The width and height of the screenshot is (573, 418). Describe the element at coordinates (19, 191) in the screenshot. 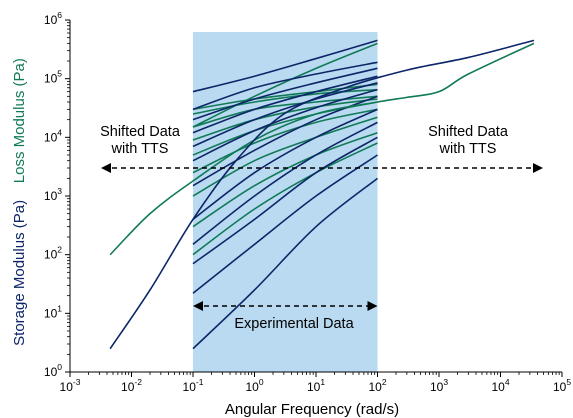

I see `y-axis-title-spacer` at that location.